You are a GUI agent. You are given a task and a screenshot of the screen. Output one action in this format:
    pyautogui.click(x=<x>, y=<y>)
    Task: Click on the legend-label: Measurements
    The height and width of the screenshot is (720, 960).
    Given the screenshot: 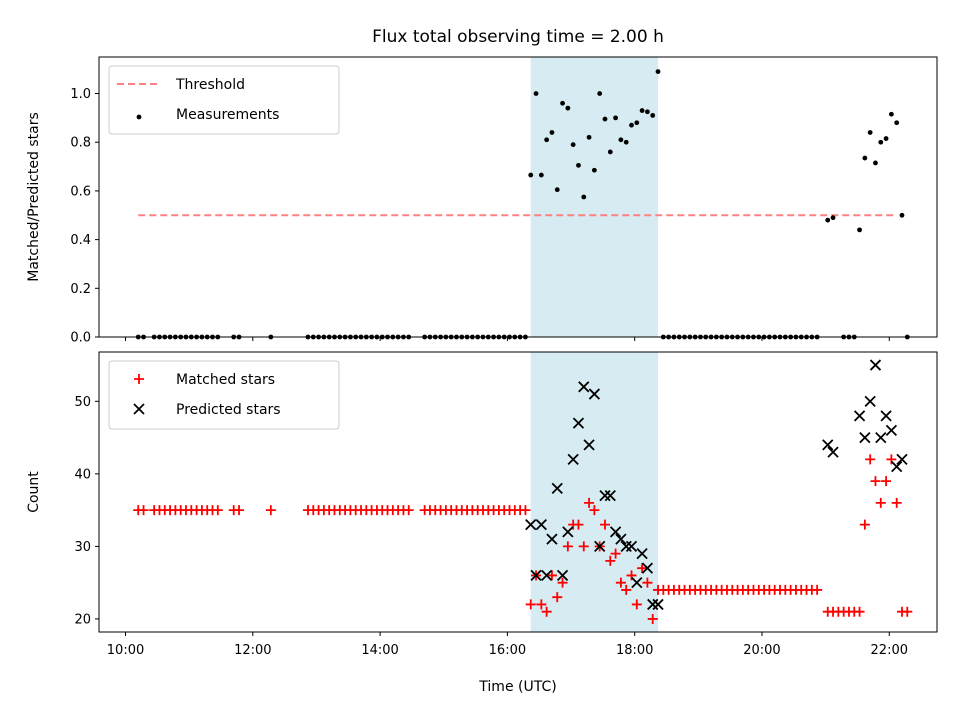 What is the action you would take?
    pyautogui.click(x=227, y=115)
    